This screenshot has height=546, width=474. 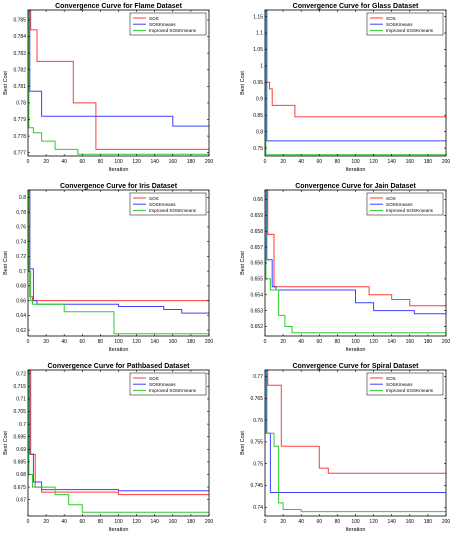 I want to click on y-tick-label: 0.652, so click(x=256, y=327).